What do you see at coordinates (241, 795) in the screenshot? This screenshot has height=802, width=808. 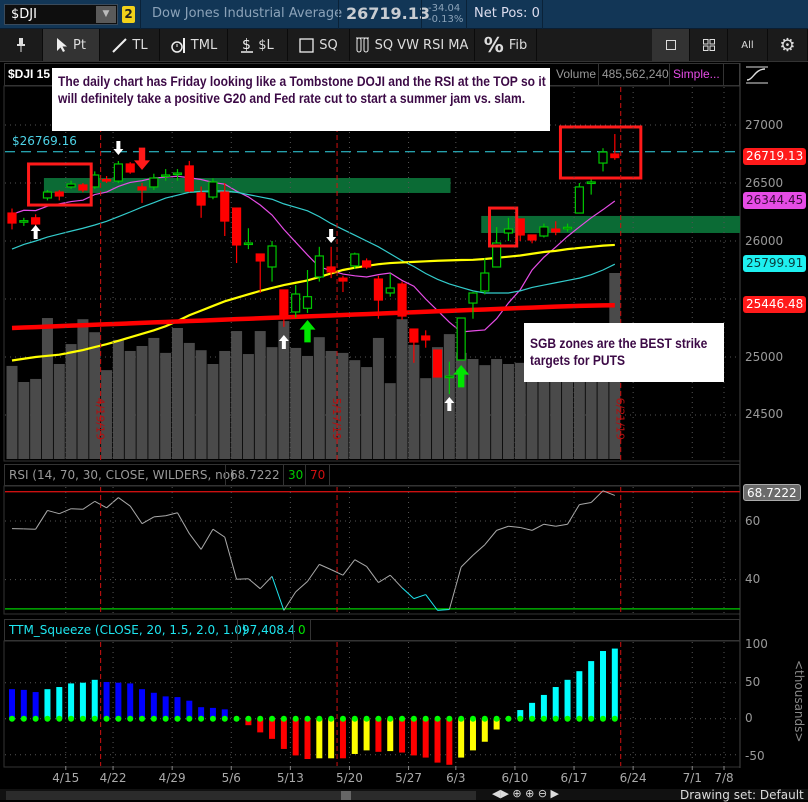 I see `time-scrollbar` at bounding box center [241, 795].